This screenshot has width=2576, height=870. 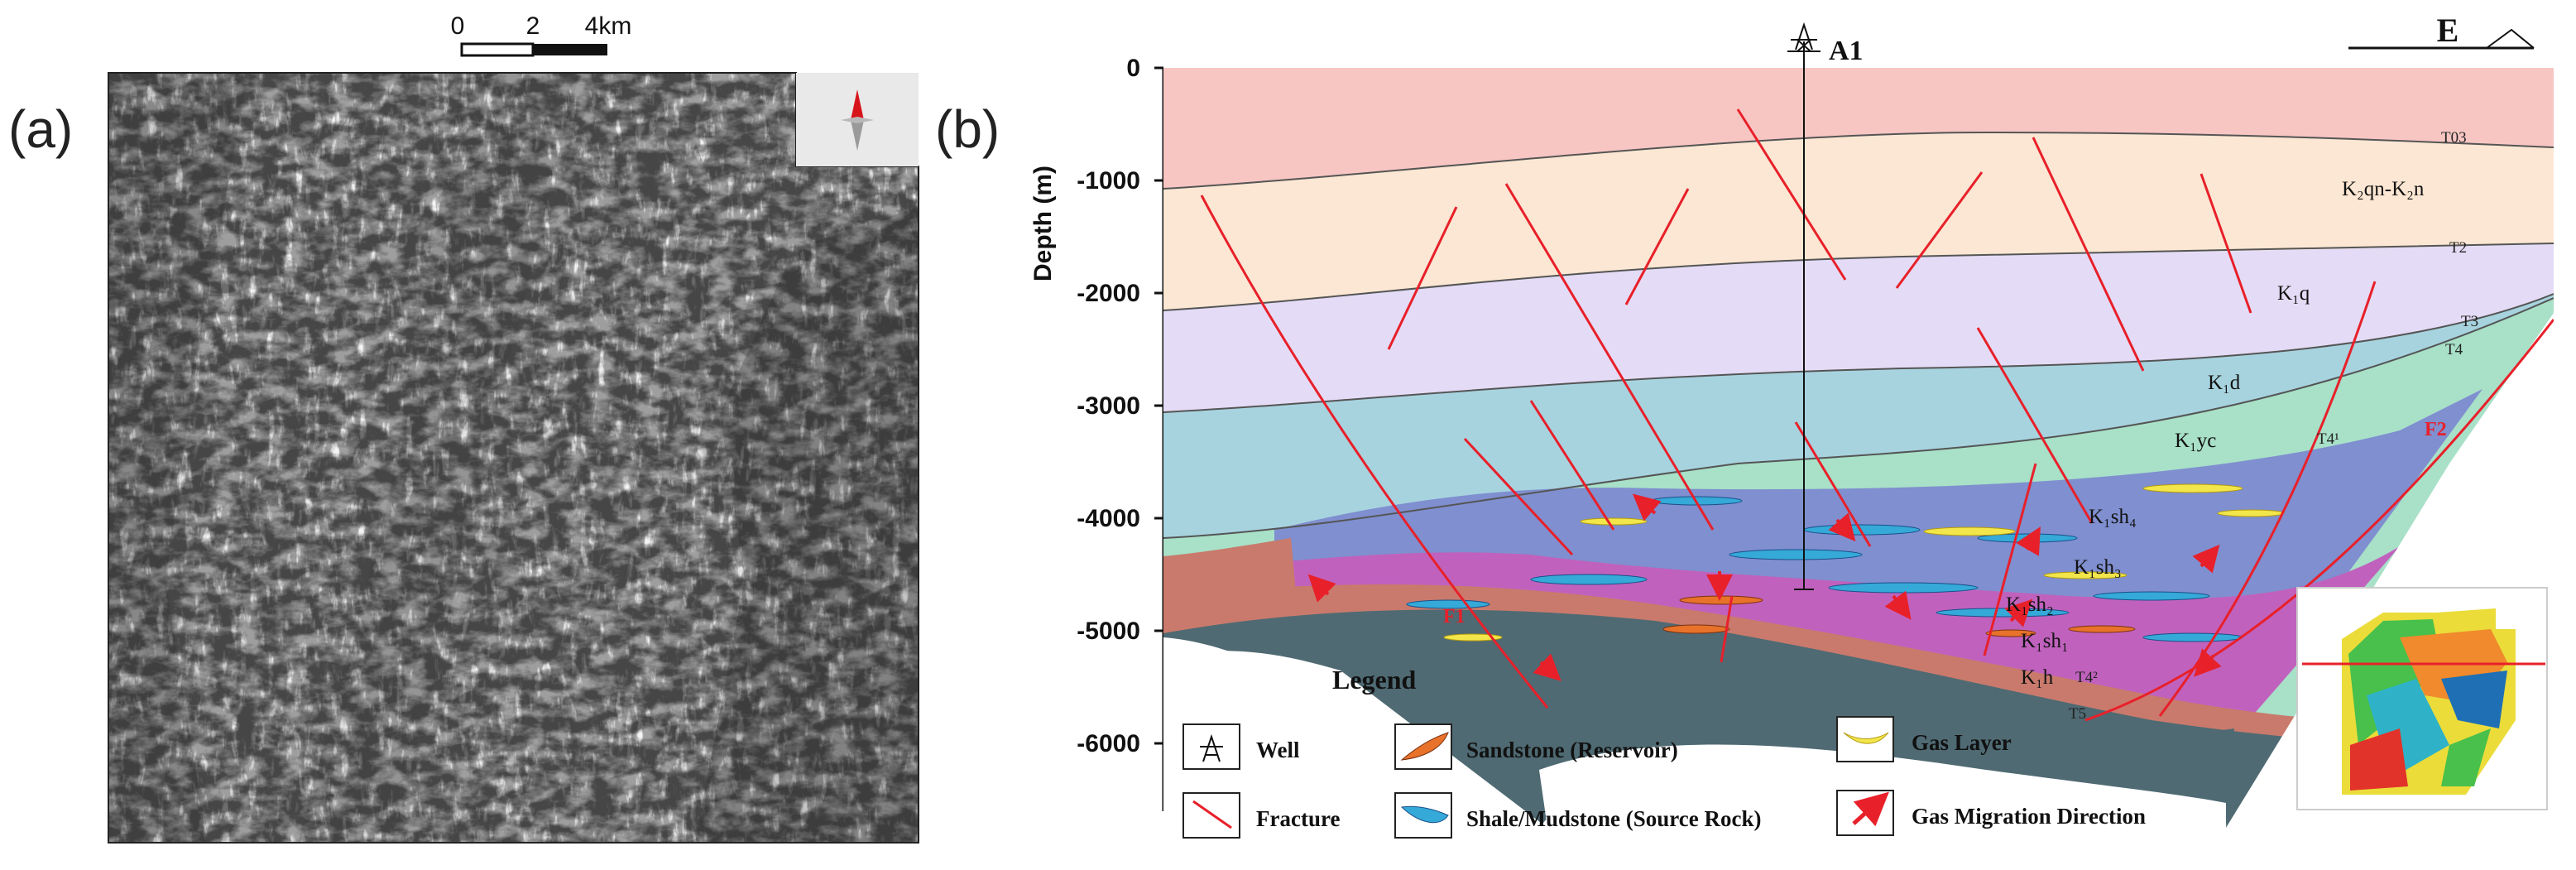 I want to click on direction-label: E, so click(x=2448, y=30).